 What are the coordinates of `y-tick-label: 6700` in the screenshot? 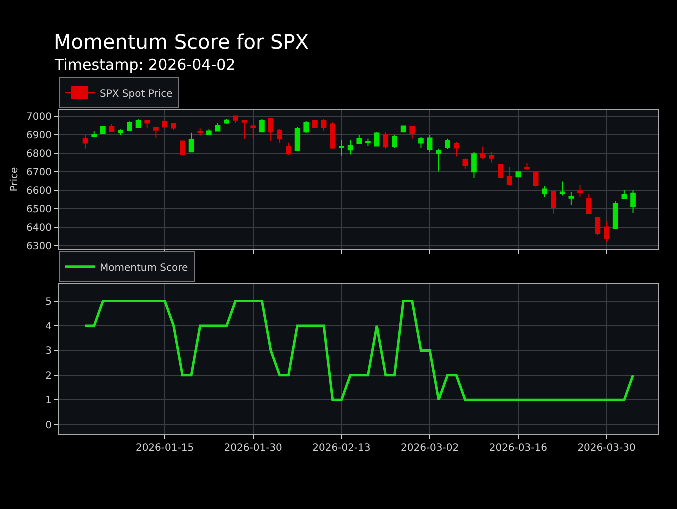 It's located at (39, 173).